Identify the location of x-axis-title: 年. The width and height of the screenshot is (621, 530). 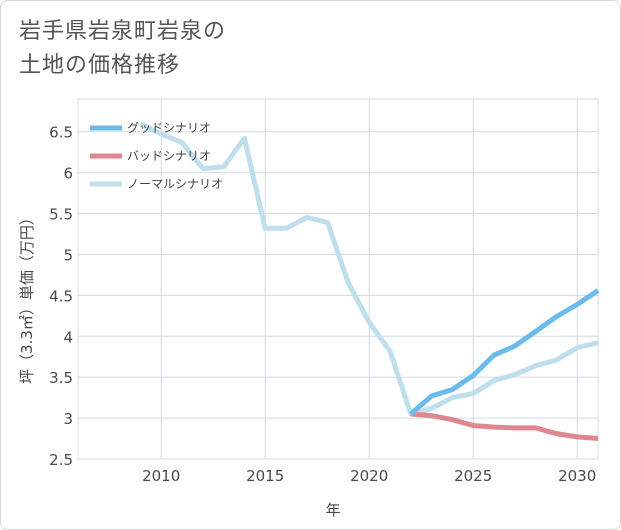
(332, 510).